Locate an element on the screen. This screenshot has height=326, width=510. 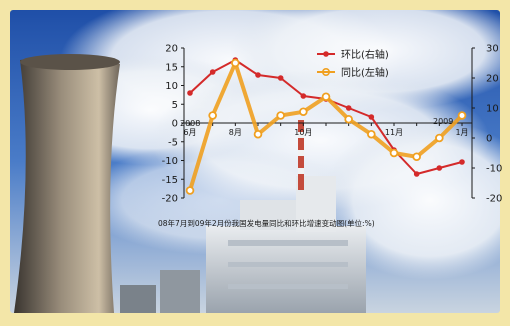
left-axis-tick-label: 0 is located at coordinates (175, 124).